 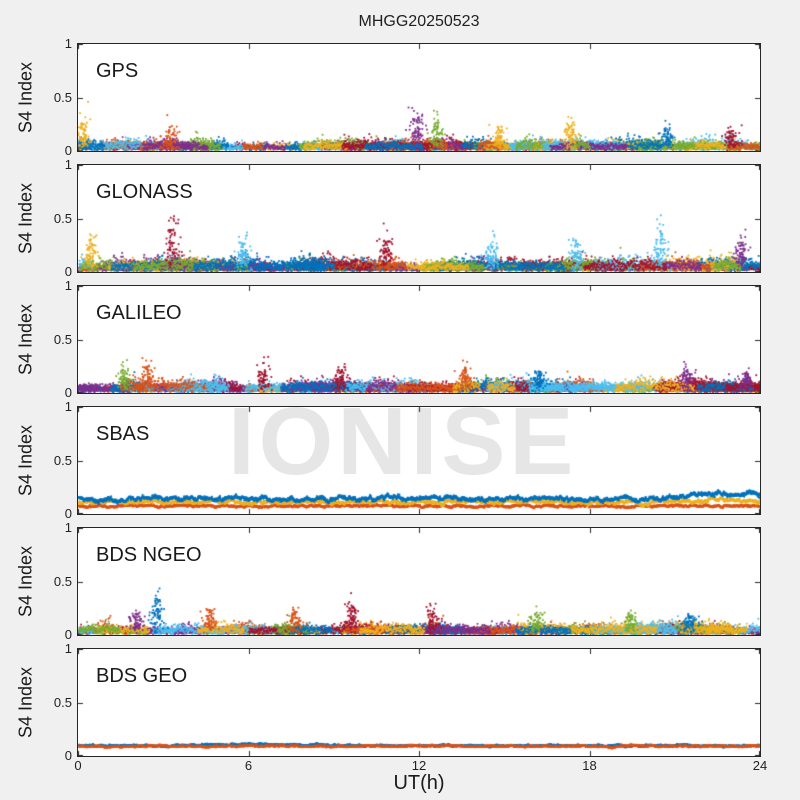 I want to click on panel-canvas-galileo, so click(x=419, y=339).